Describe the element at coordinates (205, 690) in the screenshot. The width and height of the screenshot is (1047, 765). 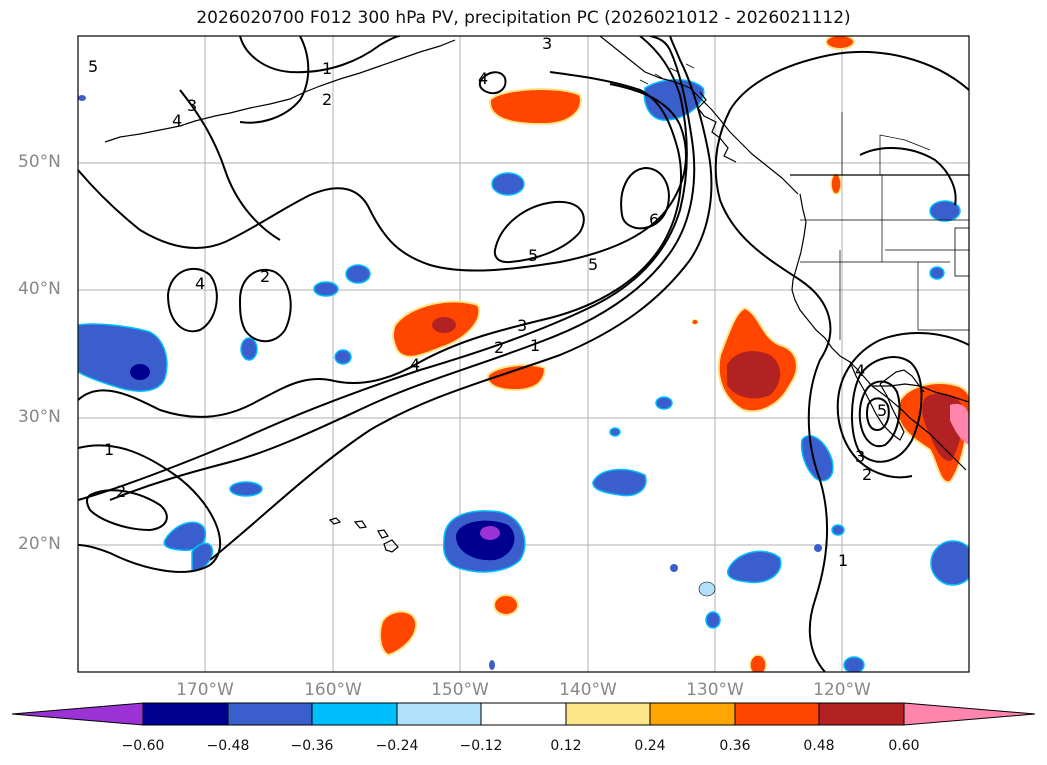
I see `lon-label: 170°W` at that location.